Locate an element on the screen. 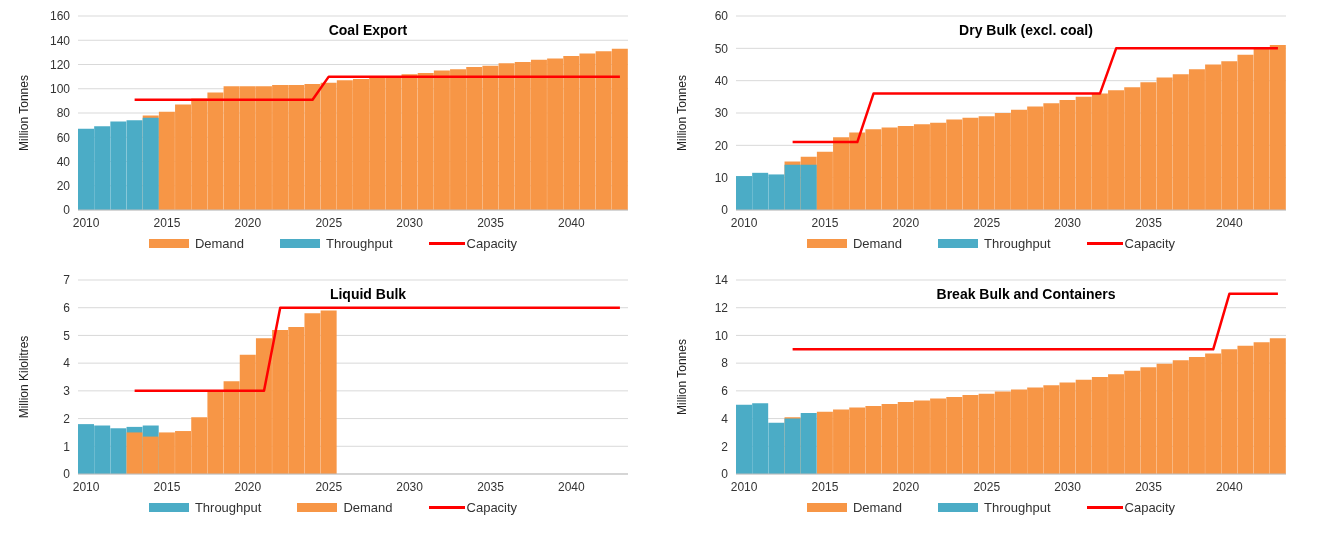  y-axis-title: Million Kilolitres is located at coordinates (24, 377).